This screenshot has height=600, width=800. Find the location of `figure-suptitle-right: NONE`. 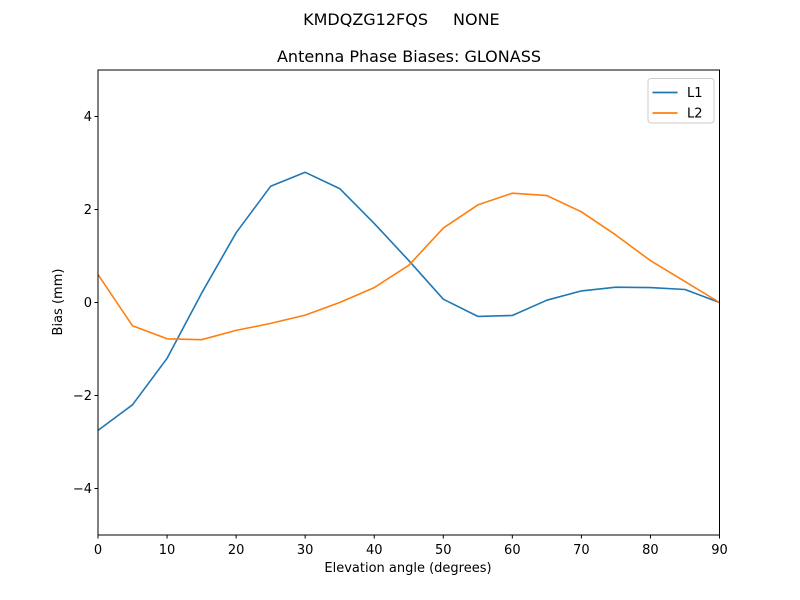

figure-suptitle-right: NONE is located at coordinates (476, 19).